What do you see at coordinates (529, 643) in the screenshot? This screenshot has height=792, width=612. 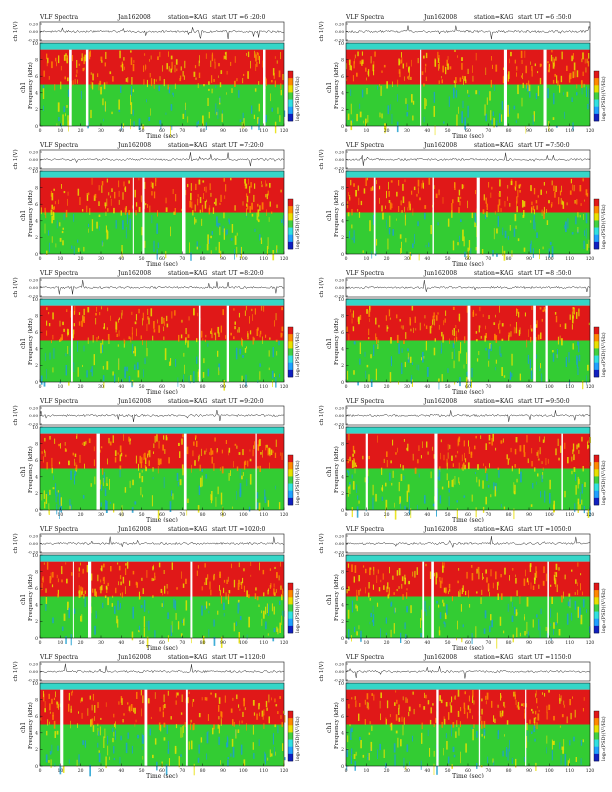 I see `time-tick-label: 90` at bounding box center [529, 643].